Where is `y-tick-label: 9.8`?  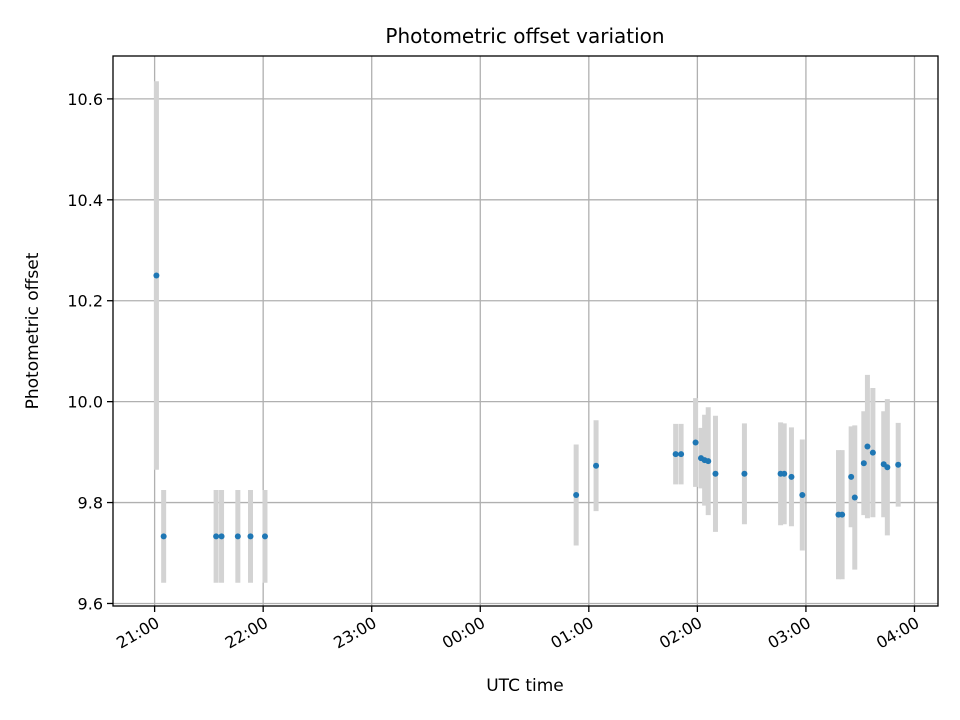 y-tick-label: 9.8 is located at coordinates (90, 503).